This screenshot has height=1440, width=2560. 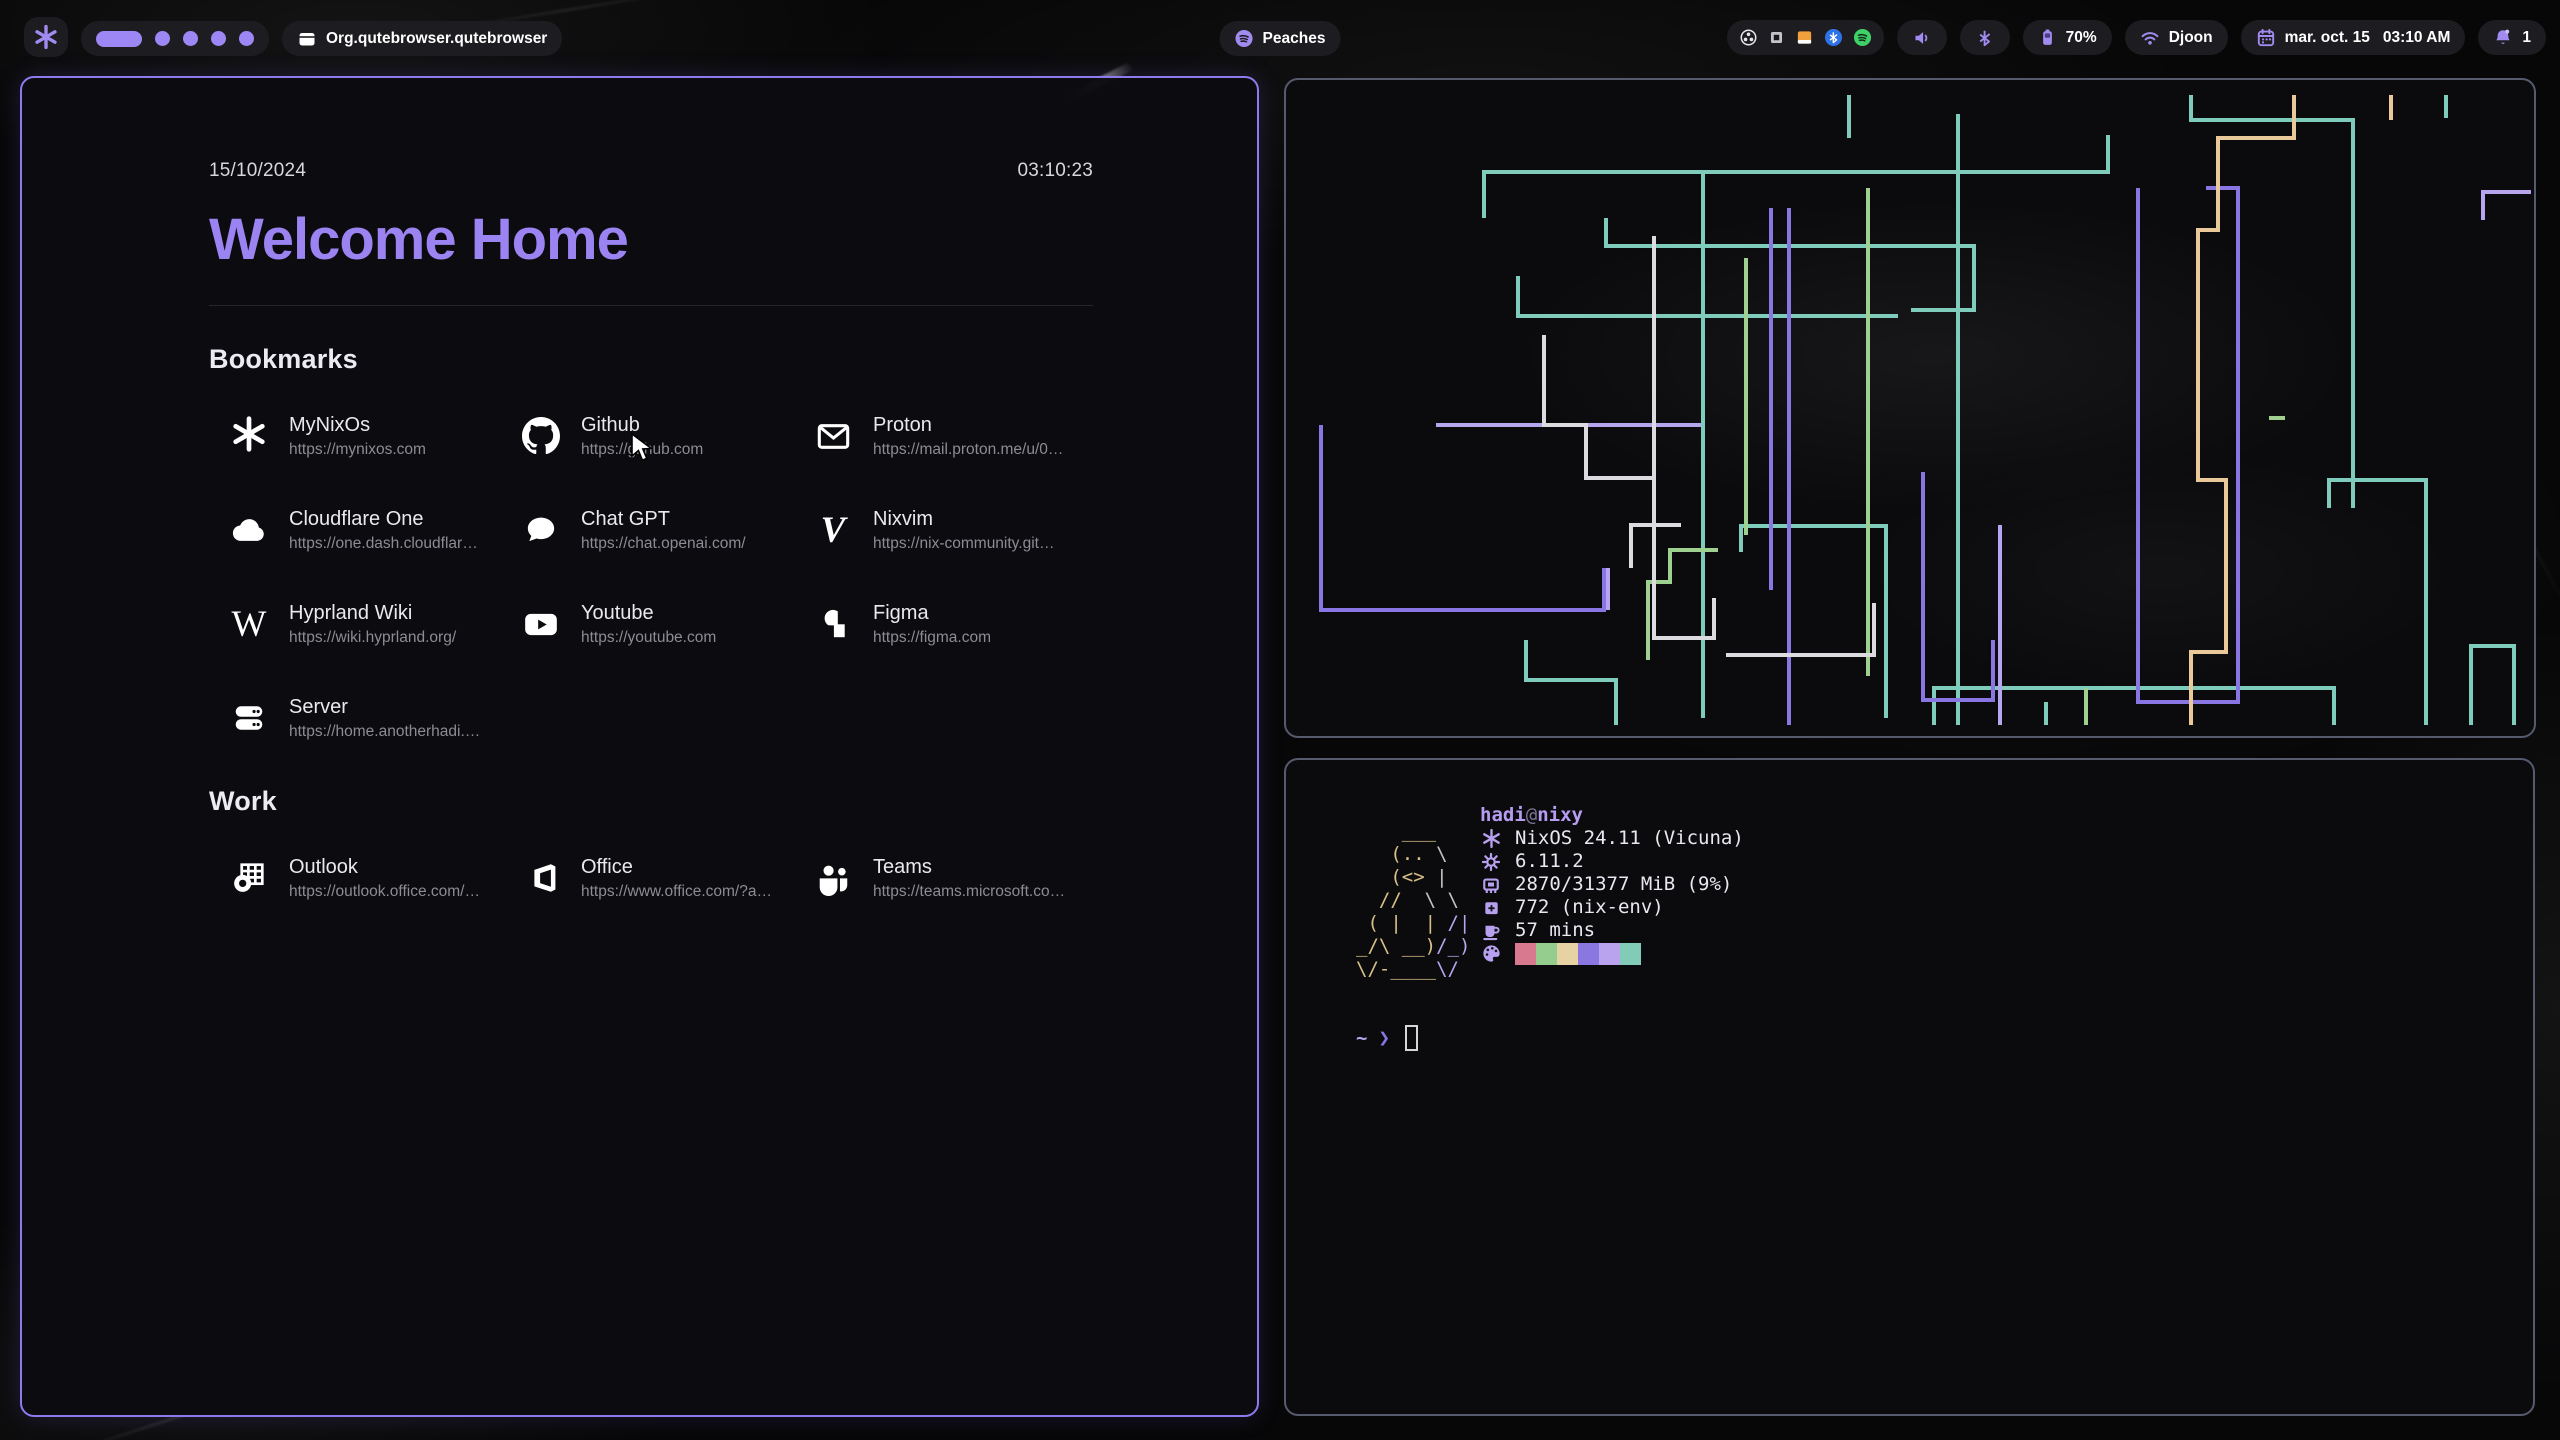 What do you see at coordinates (607, 866) in the screenshot?
I see `bookmark-title: Office` at bounding box center [607, 866].